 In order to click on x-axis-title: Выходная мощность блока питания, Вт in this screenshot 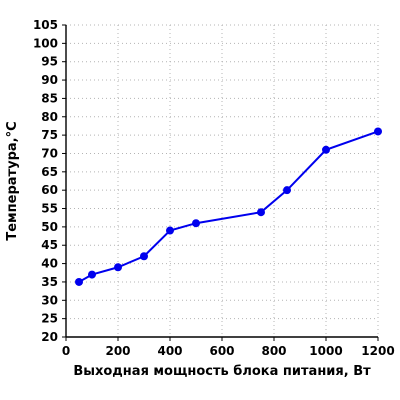, I will do `click(222, 371)`.